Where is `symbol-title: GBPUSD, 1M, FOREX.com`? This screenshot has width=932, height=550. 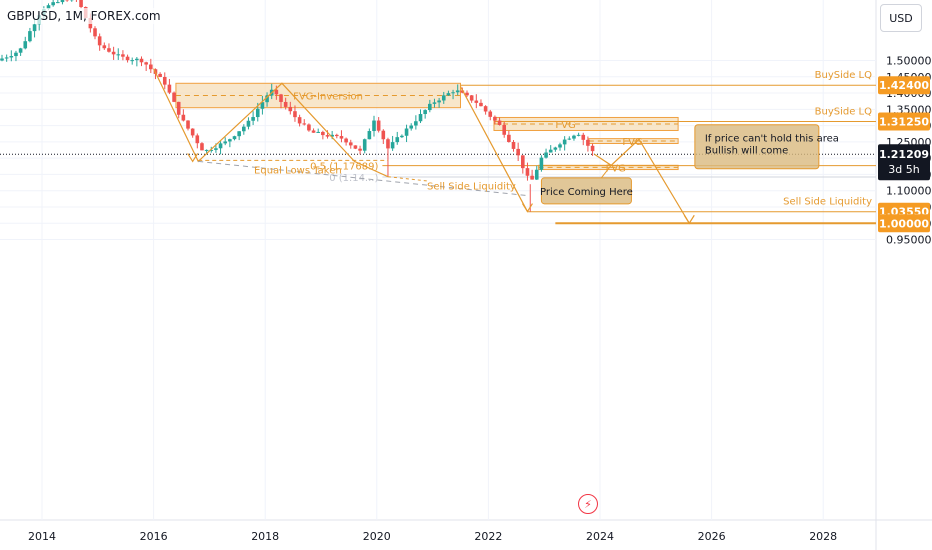
symbol-title: GBPUSD, 1M, FOREX.com is located at coordinates (84, 16).